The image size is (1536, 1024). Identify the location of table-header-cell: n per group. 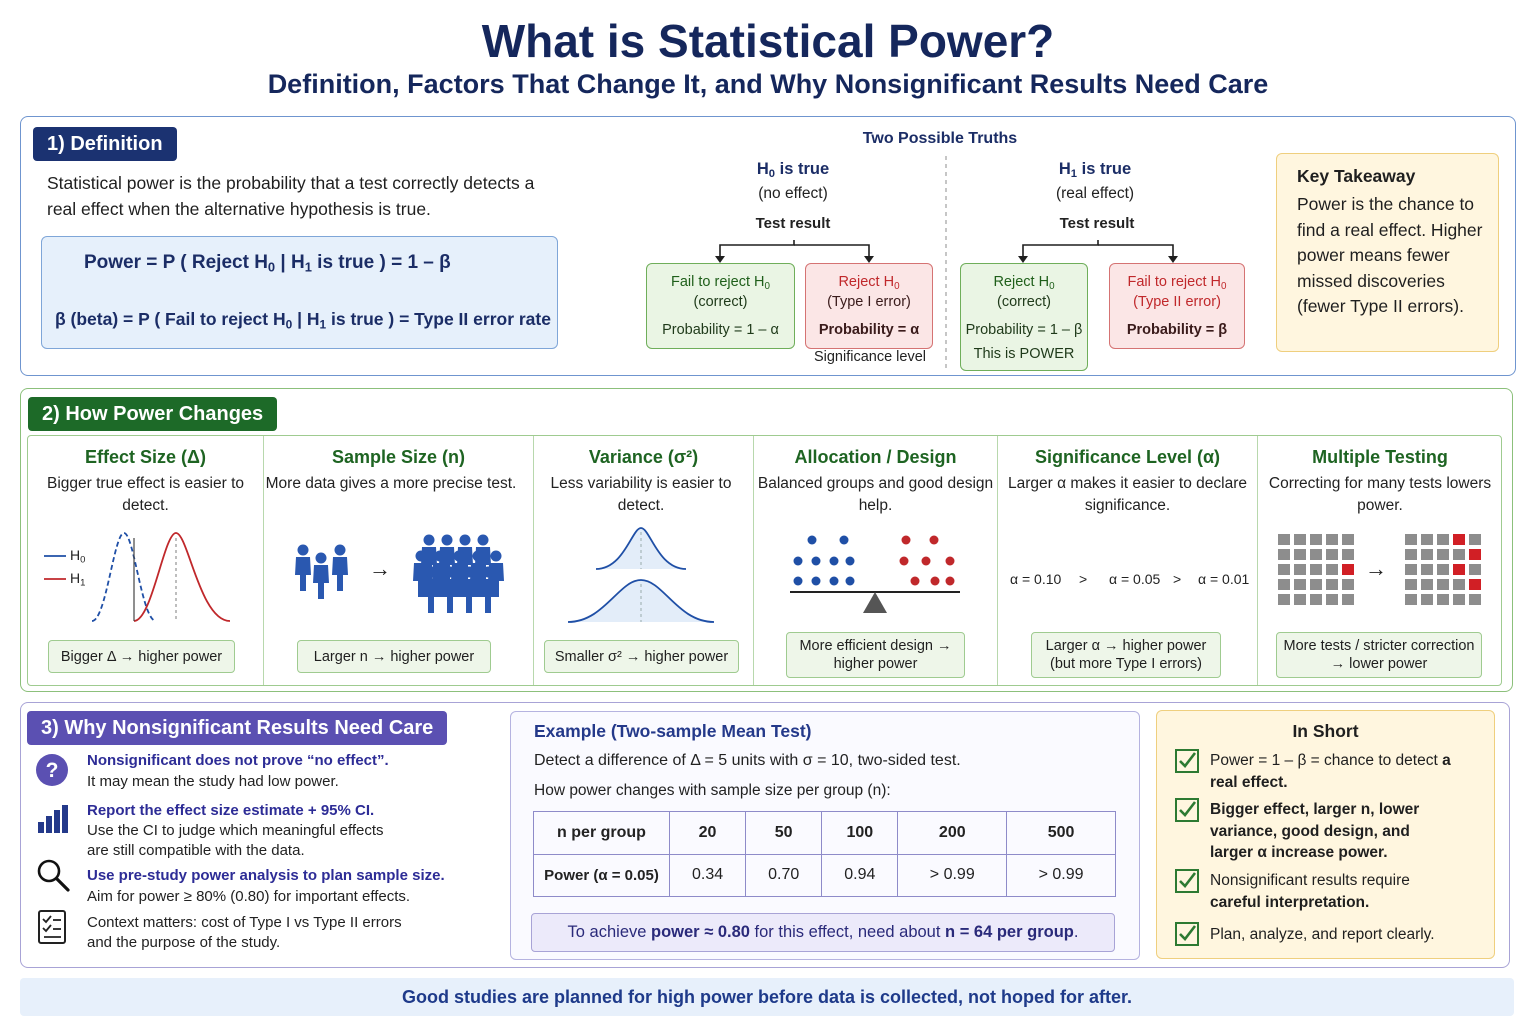
(601, 833).